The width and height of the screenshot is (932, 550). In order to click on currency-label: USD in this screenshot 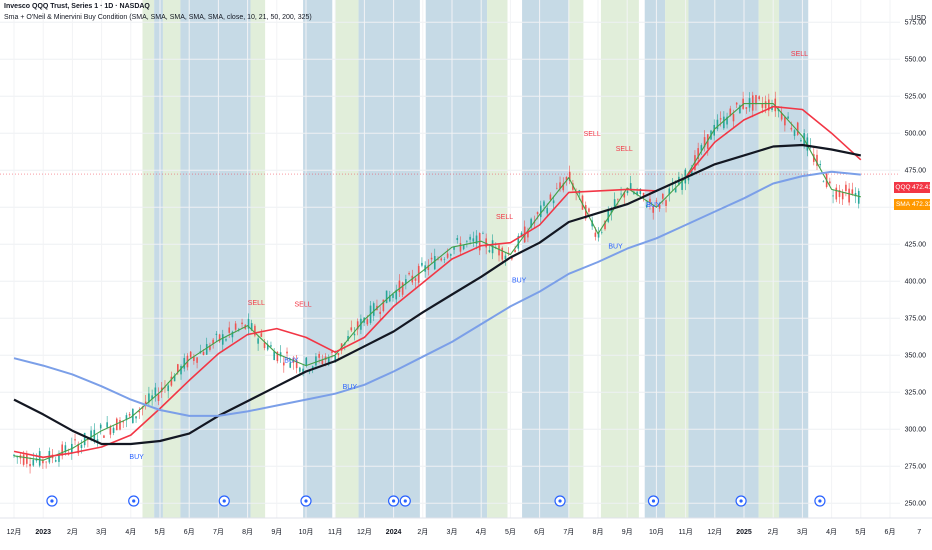, I will do `click(918, 18)`.